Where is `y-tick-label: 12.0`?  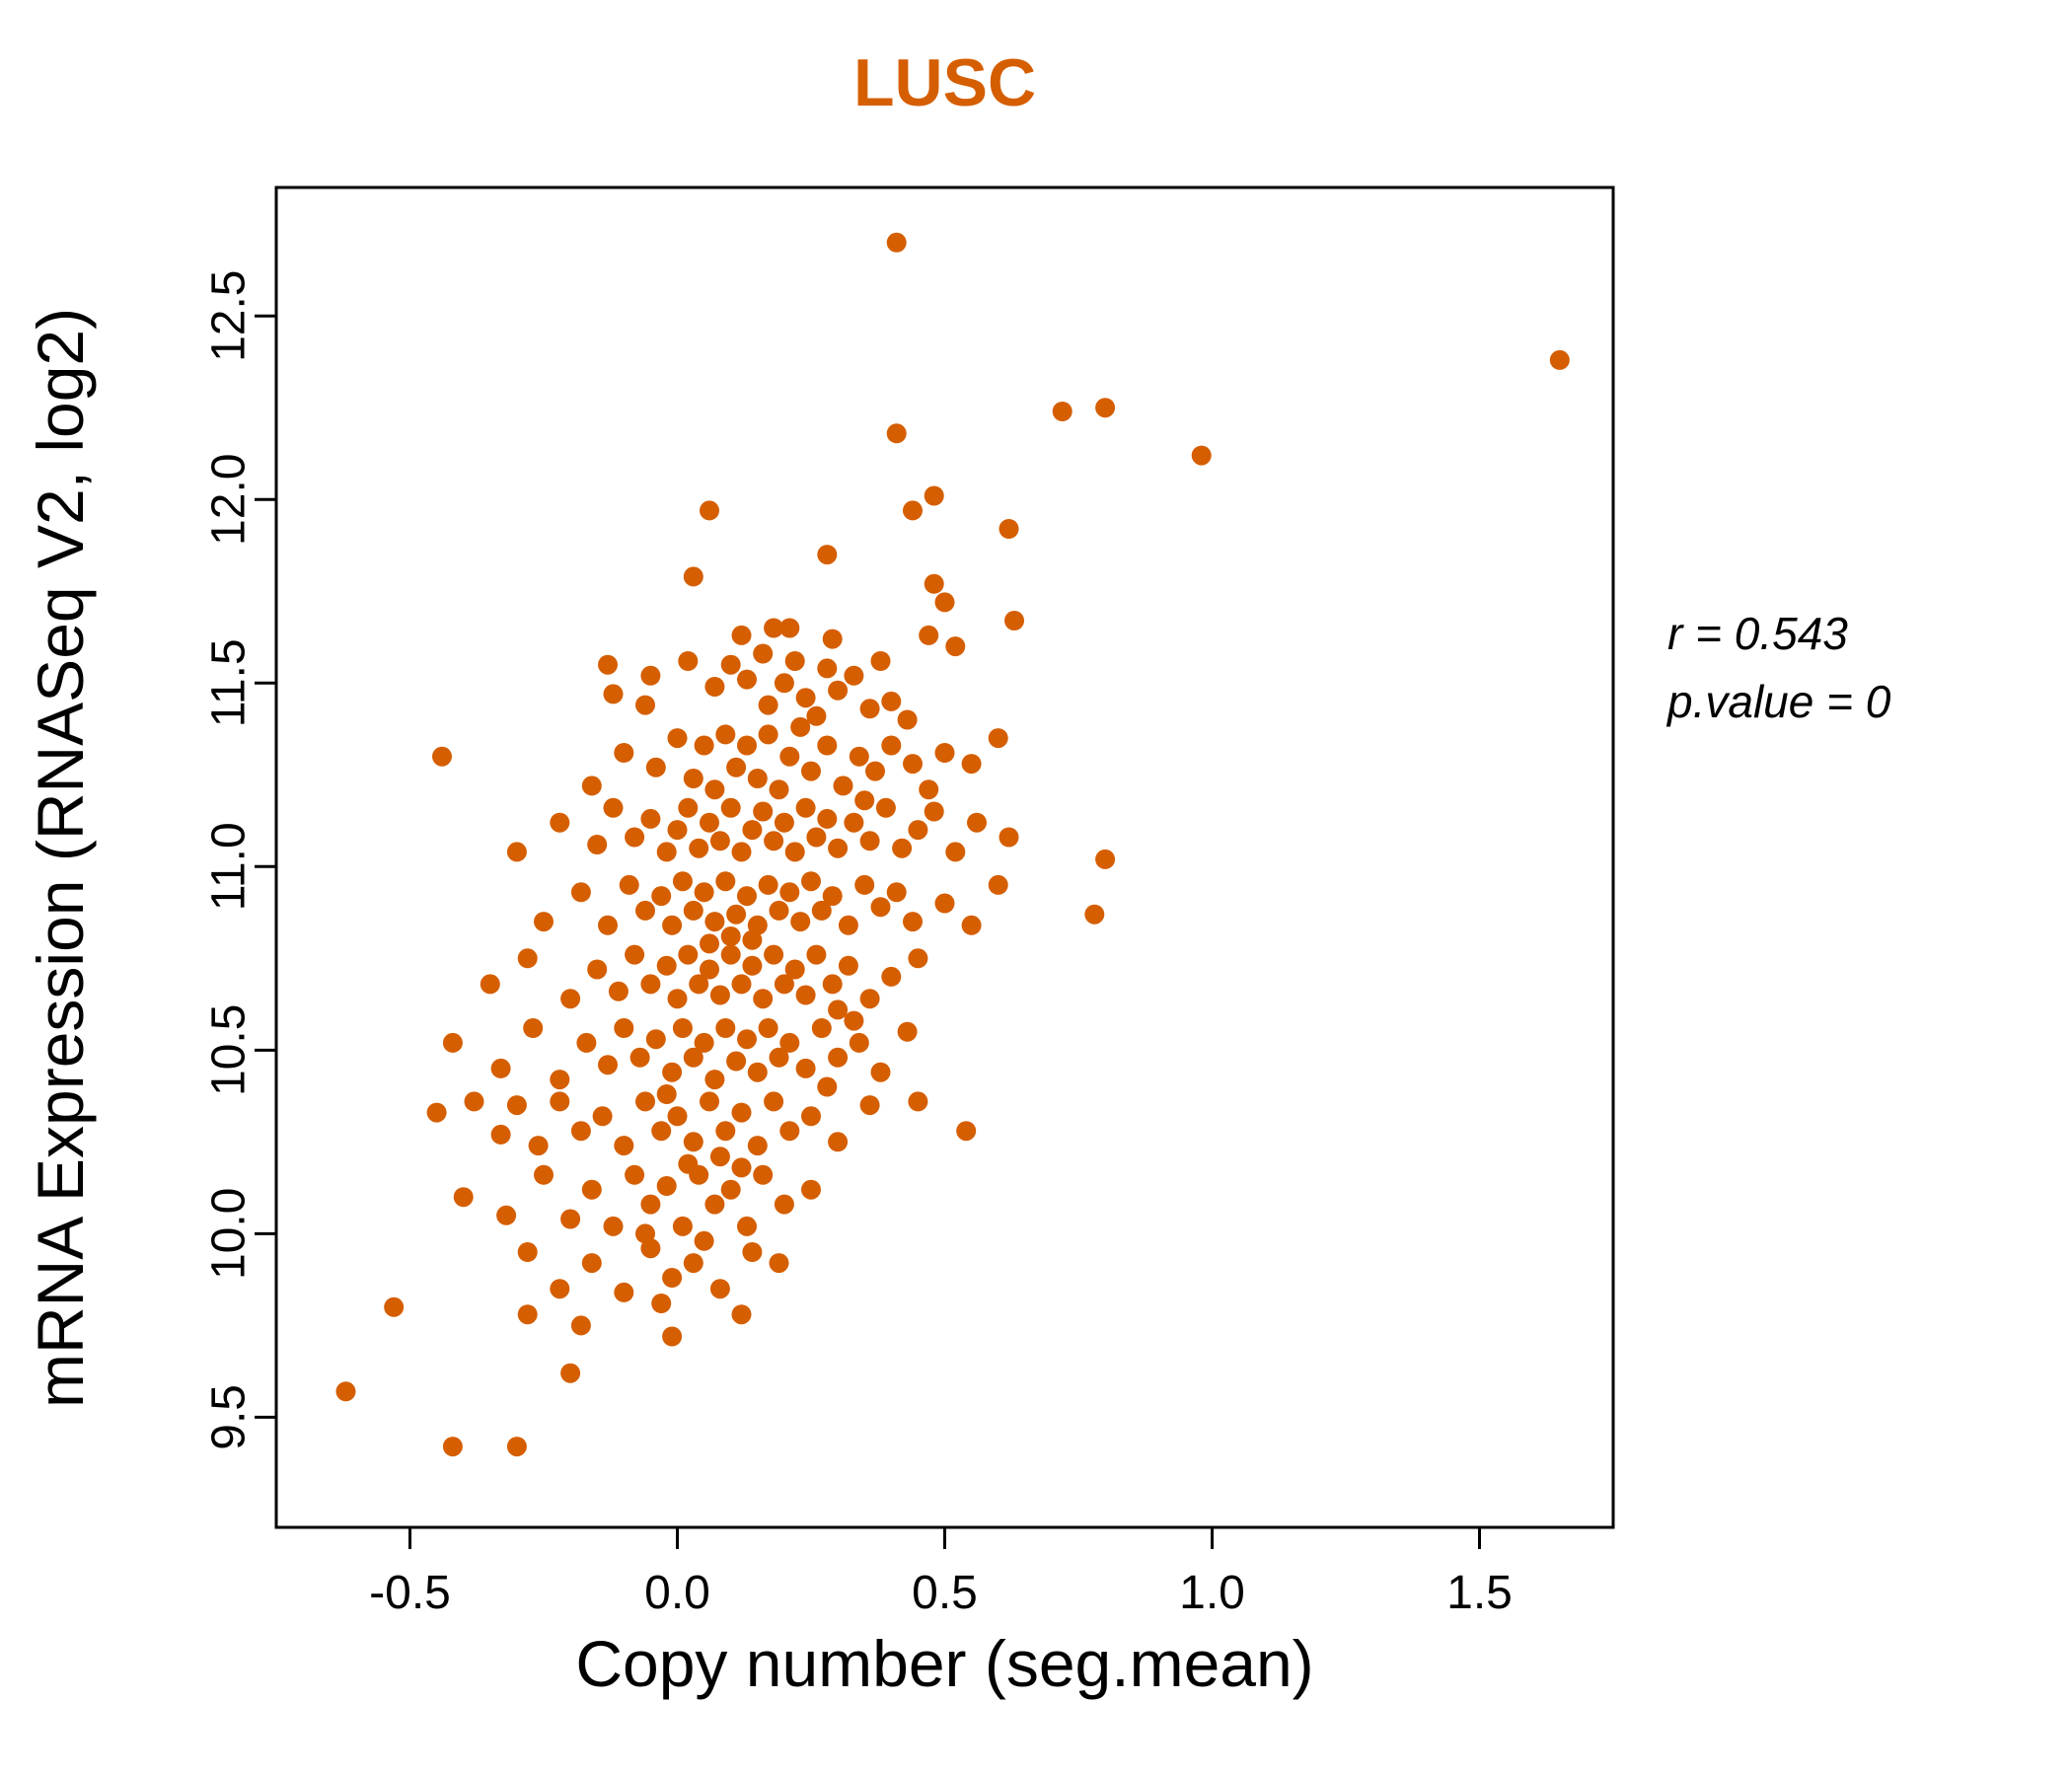
y-tick-label: 12.0 is located at coordinates (230, 500).